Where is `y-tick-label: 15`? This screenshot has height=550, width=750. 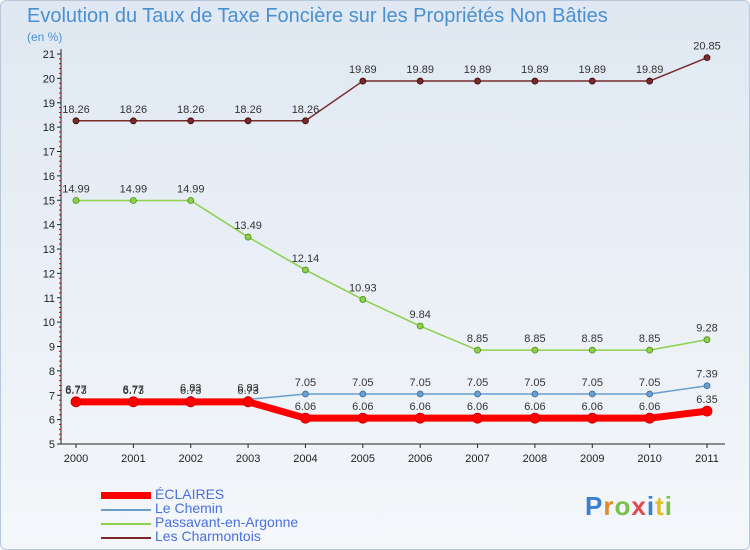 y-tick-label: 15 is located at coordinates (49, 201).